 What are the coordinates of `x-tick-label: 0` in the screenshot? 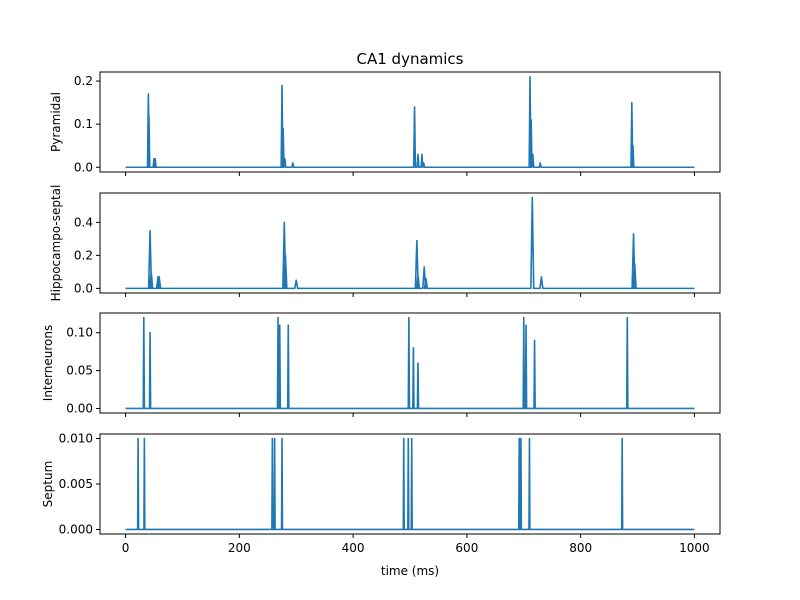 It's located at (126, 548).